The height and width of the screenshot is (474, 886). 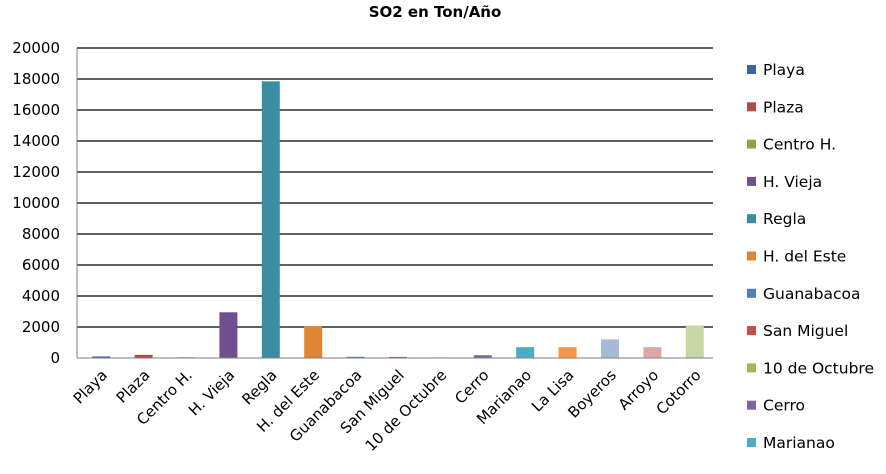 I want to click on y-tick-label: 2000, so click(x=41, y=327).